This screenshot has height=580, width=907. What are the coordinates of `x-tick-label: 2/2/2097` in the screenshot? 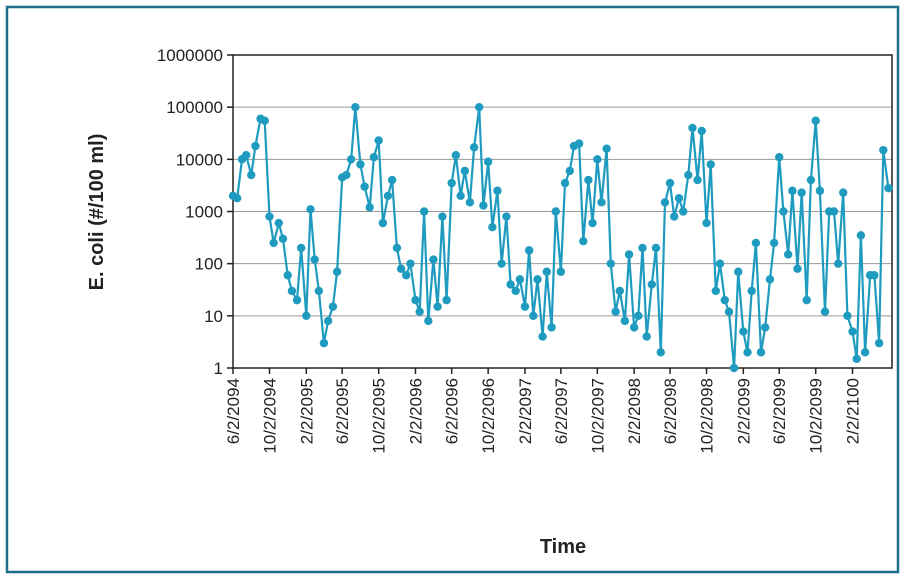 It's located at (525, 411).